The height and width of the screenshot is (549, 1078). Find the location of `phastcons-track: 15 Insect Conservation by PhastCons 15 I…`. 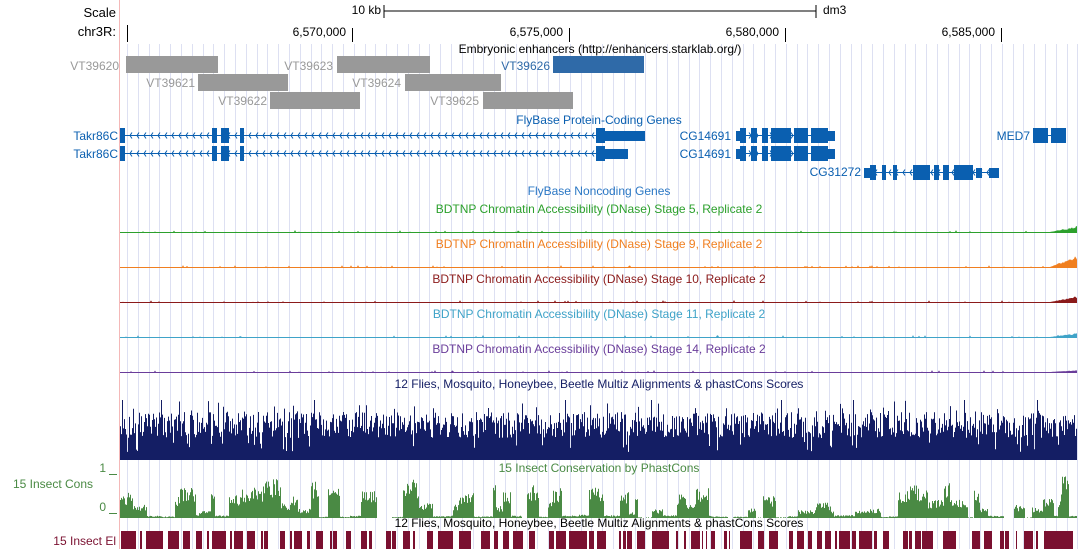

phastcons-track: 15 Insect Conservation by PhastCons 15 I… is located at coordinates (545, 489).